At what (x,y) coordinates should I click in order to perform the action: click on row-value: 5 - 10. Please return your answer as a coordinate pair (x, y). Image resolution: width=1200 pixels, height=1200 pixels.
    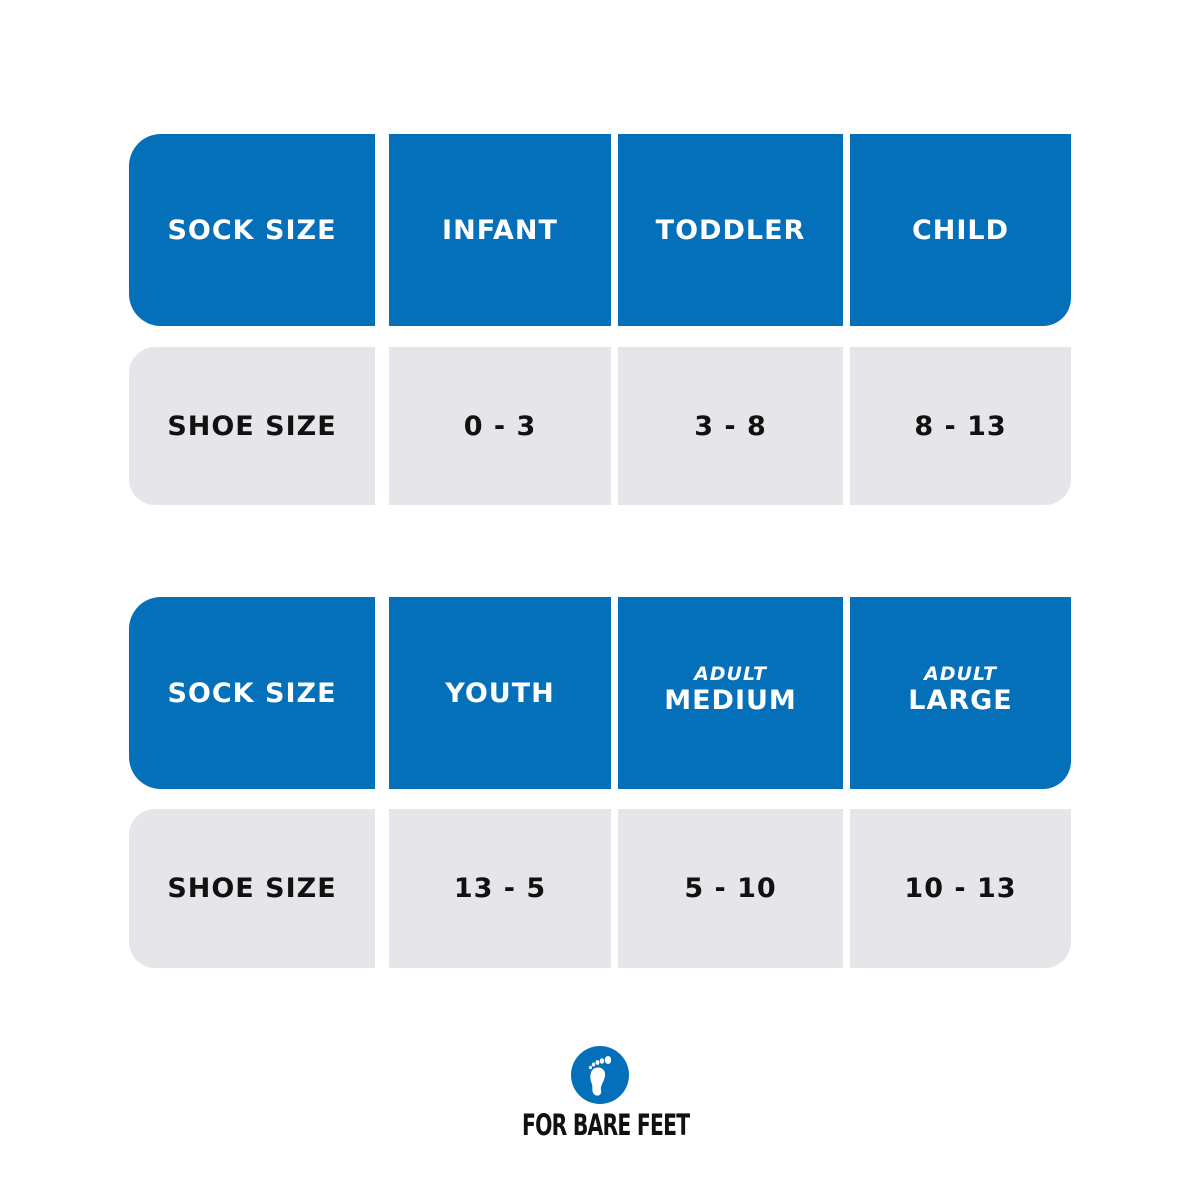
    Looking at the image, I should click on (730, 888).